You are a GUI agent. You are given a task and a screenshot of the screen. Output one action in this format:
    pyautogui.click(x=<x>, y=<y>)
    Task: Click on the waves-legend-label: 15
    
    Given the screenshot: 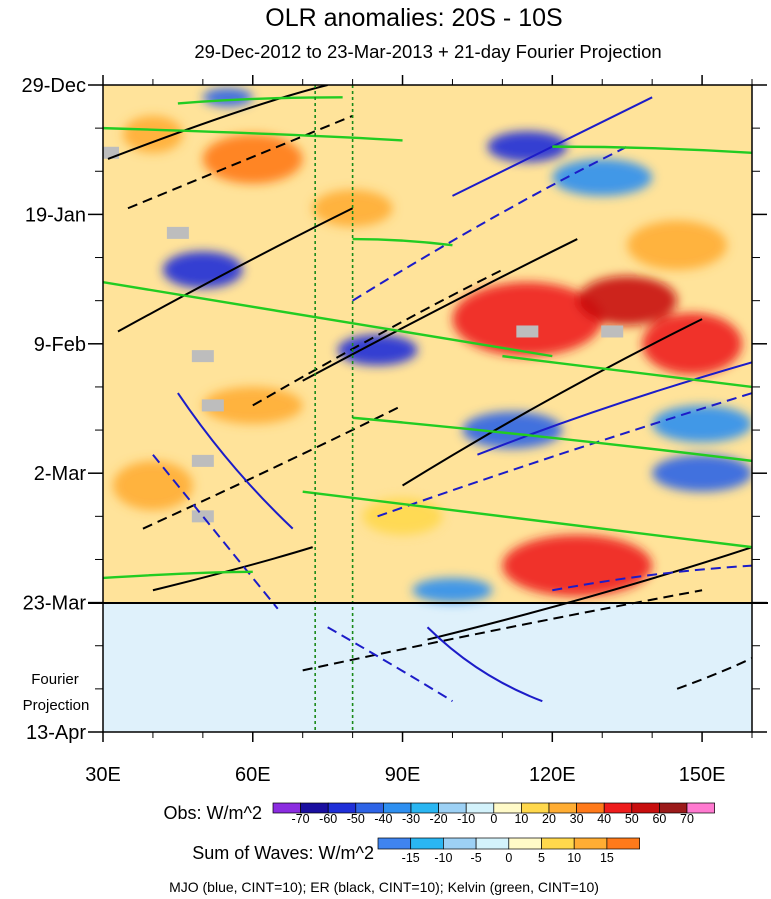 What is the action you would take?
    pyautogui.click(x=607, y=858)
    